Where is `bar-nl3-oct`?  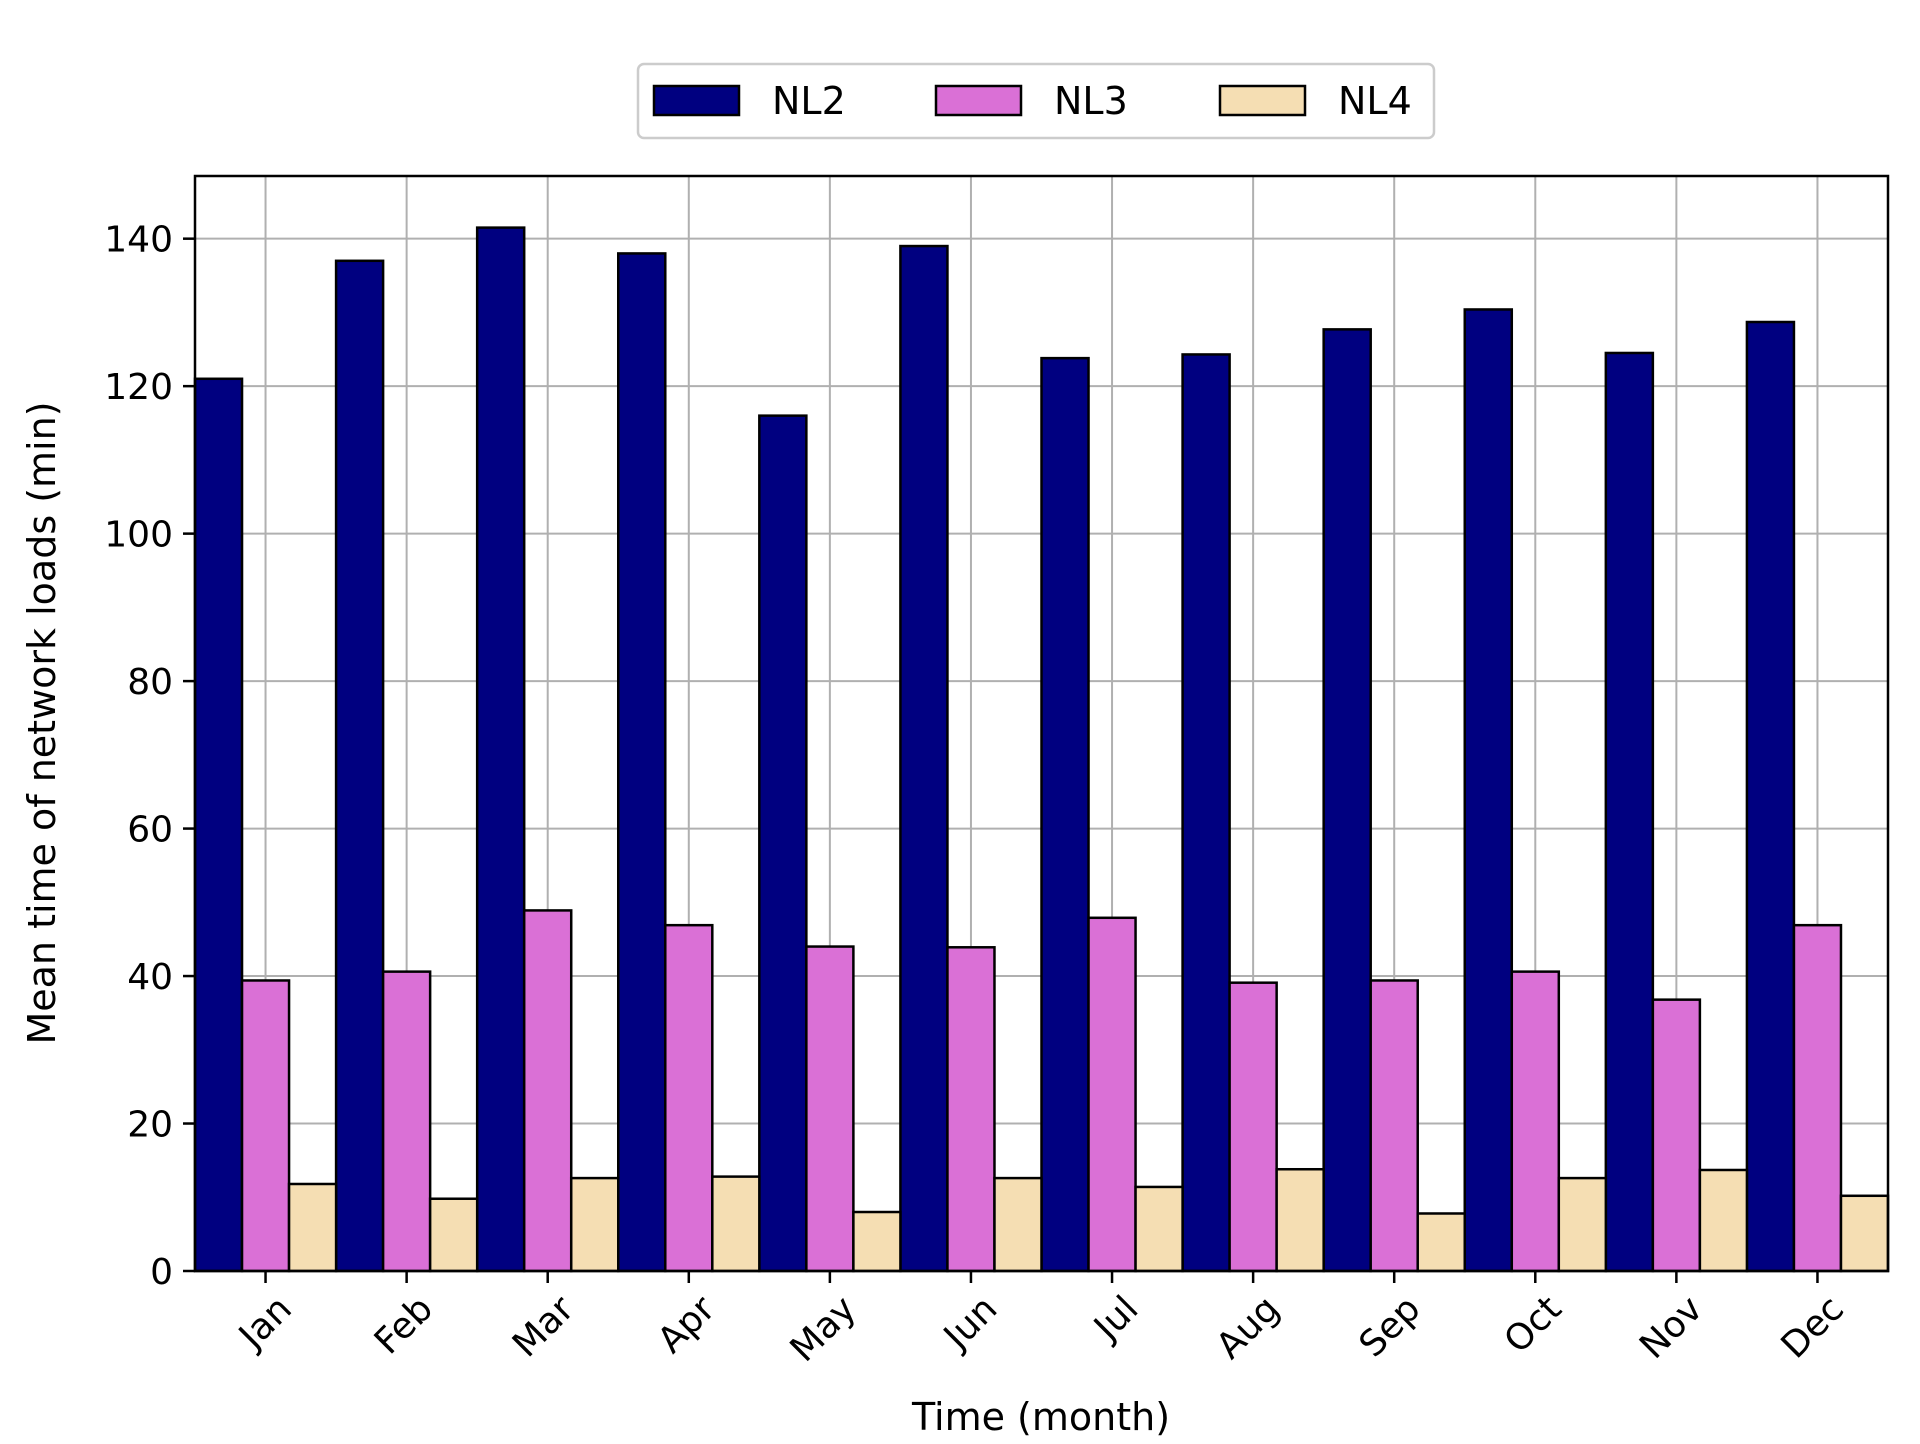 bar-nl3-oct is located at coordinates (1535, 1121).